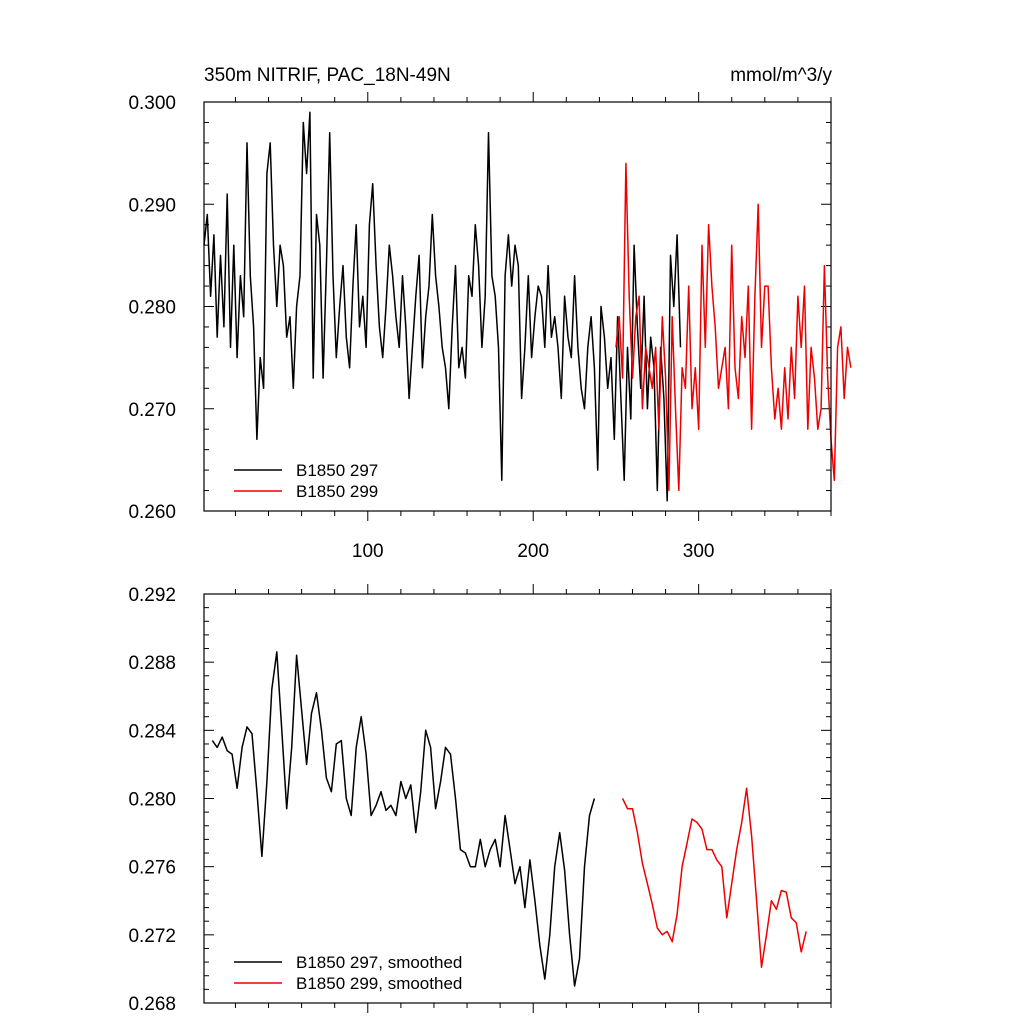  What do you see at coordinates (327, 75) in the screenshot?
I see `chart-title-left: 350m NITRIF, PAC_18N-49N` at bounding box center [327, 75].